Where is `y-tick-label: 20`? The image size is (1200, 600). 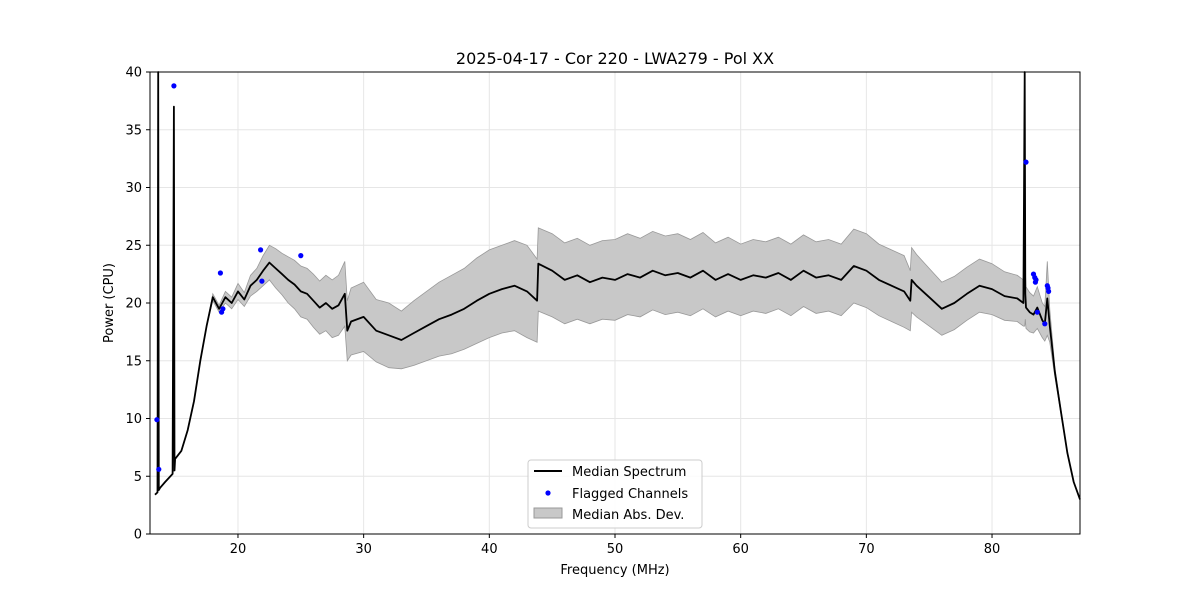 y-tick-label: 20 is located at coordinates (133, 304).